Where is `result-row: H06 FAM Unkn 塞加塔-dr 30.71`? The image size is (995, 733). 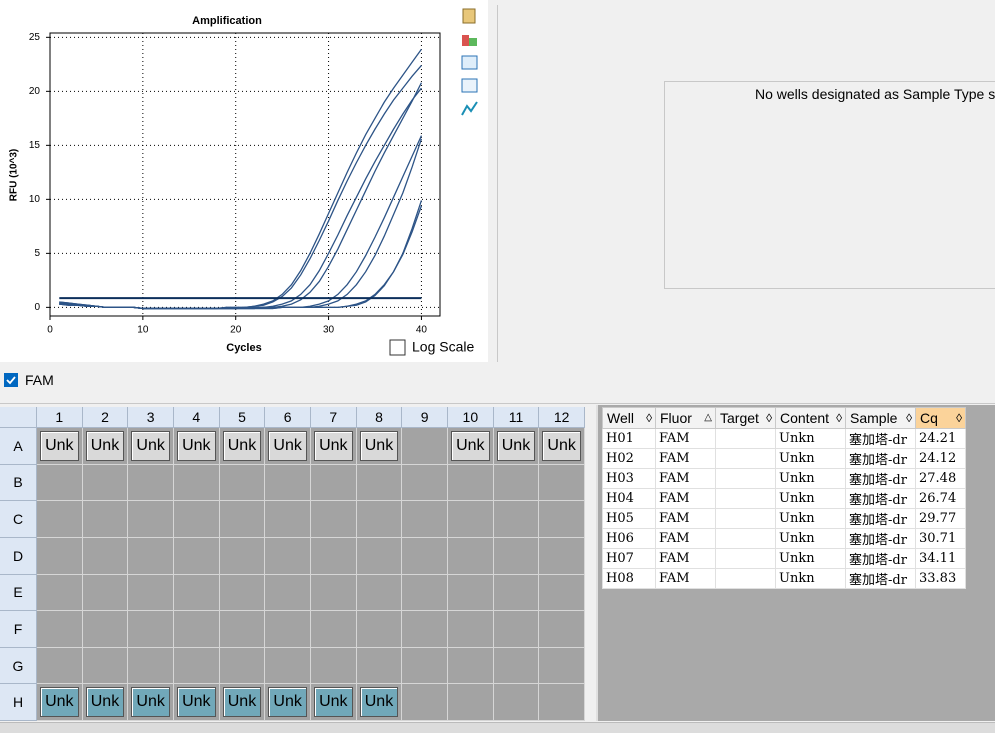
result-row: H06 FAM Unkn 塞加塔-dr 30.71 is located at coordinates (784, 538).